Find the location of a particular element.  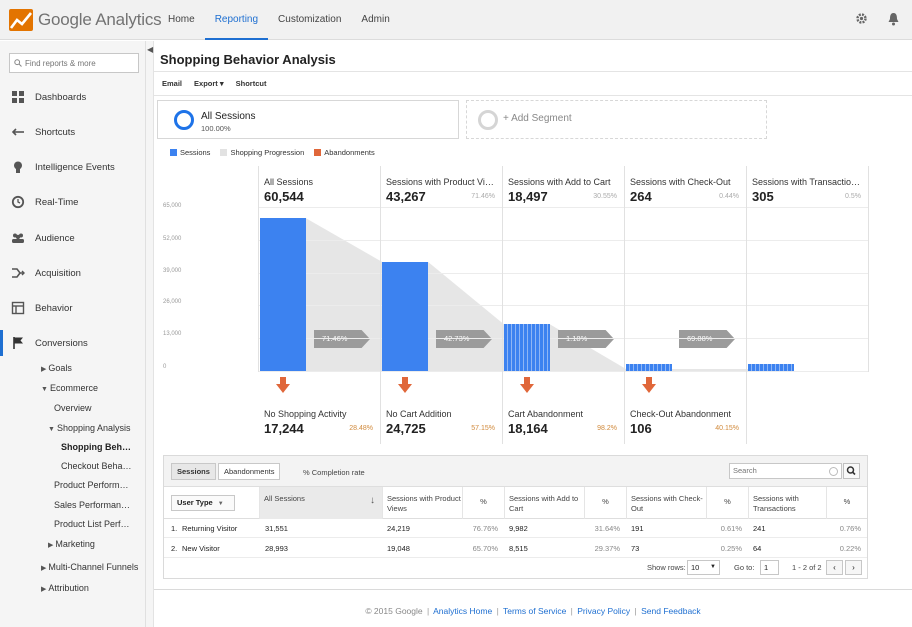

legend-item-abandonments: Abandonments is located at coordinates (344, 152).